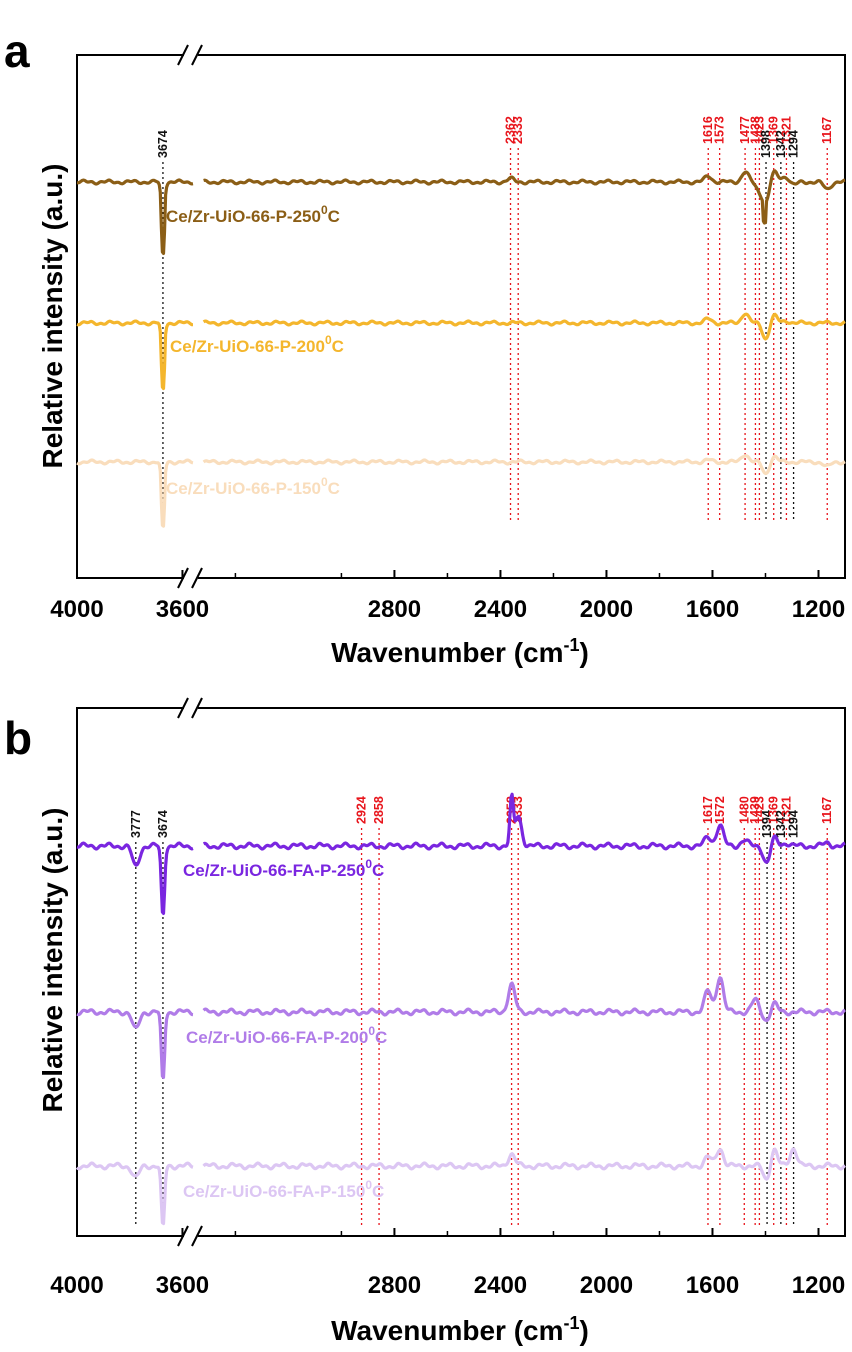 Image resolution: width=852 pixels, height=1352 pixels. What do you see at coordinates (362, 810) in the screenshot?
I see `peak-label: 2924` at bounding box center [362, 810].